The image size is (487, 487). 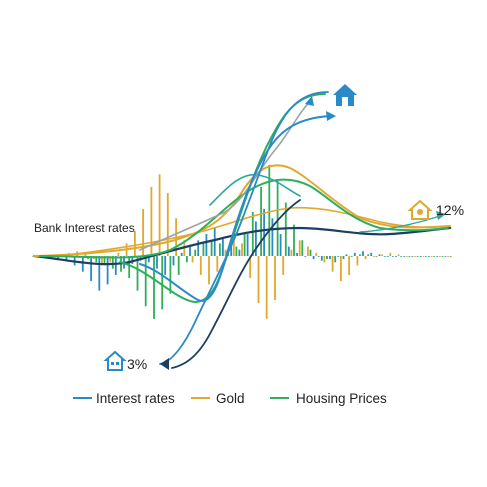 I want to click on annotation-high-value: 12%, so click(x=450, y=210).